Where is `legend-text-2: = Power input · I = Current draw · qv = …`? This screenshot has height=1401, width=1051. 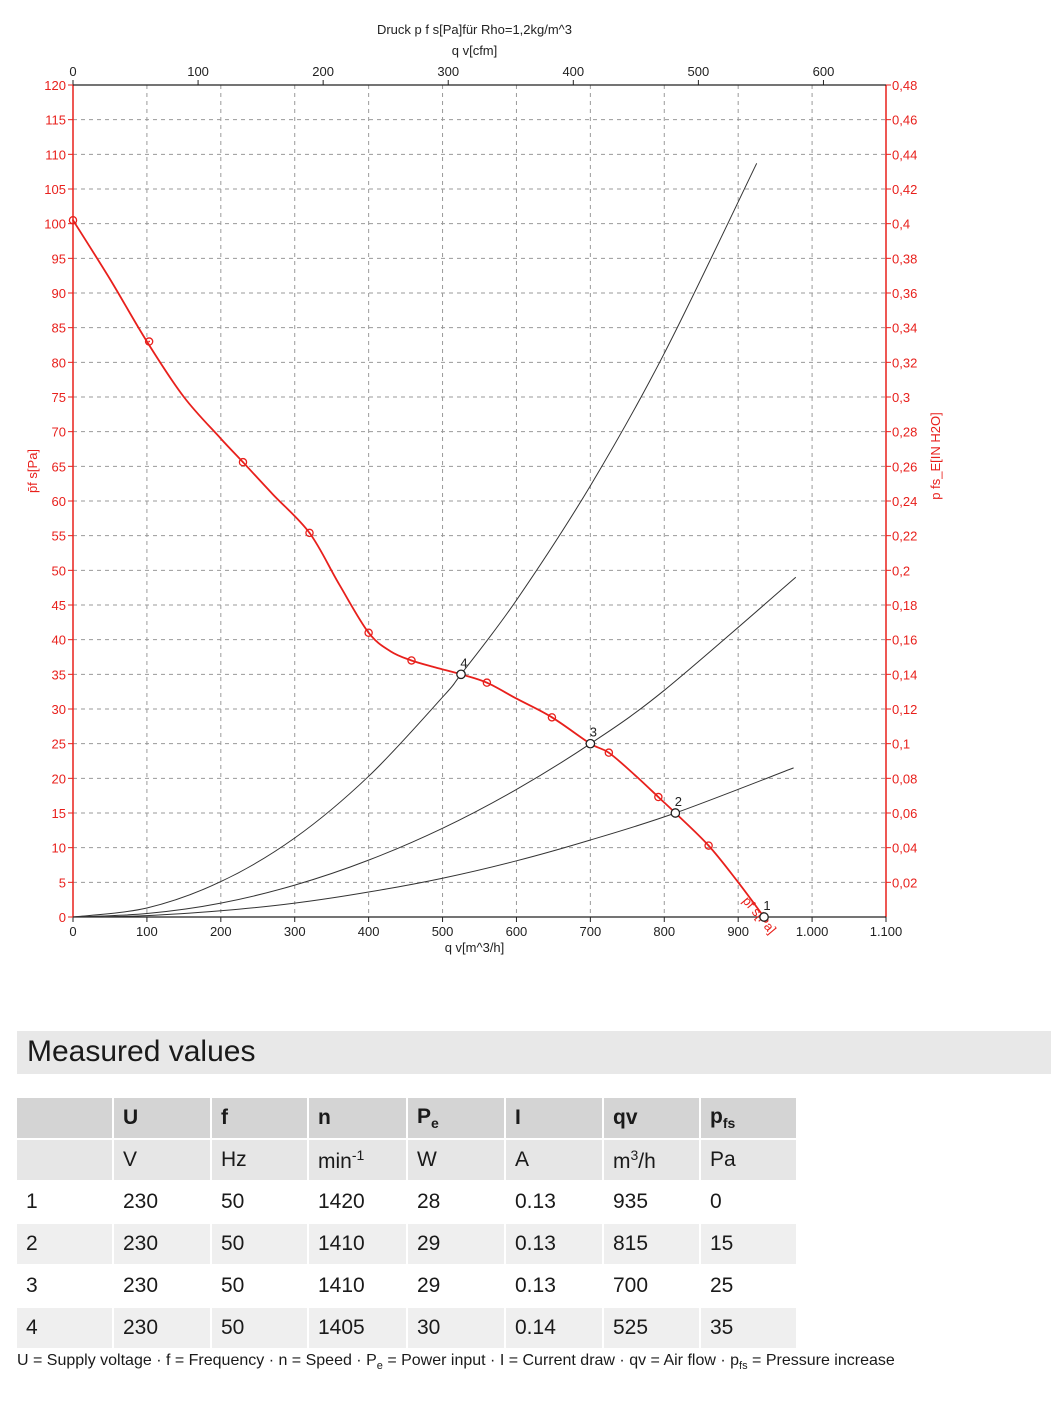
legend-text-2: = Power input · I = Current draw · qv = … is located at coordinates (561, 1360).